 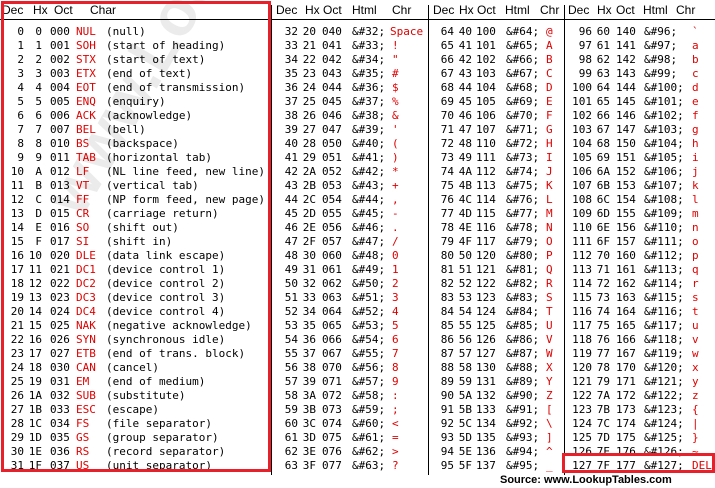 I want to click on printable_2-chr: I, so click(x=549, y=157).